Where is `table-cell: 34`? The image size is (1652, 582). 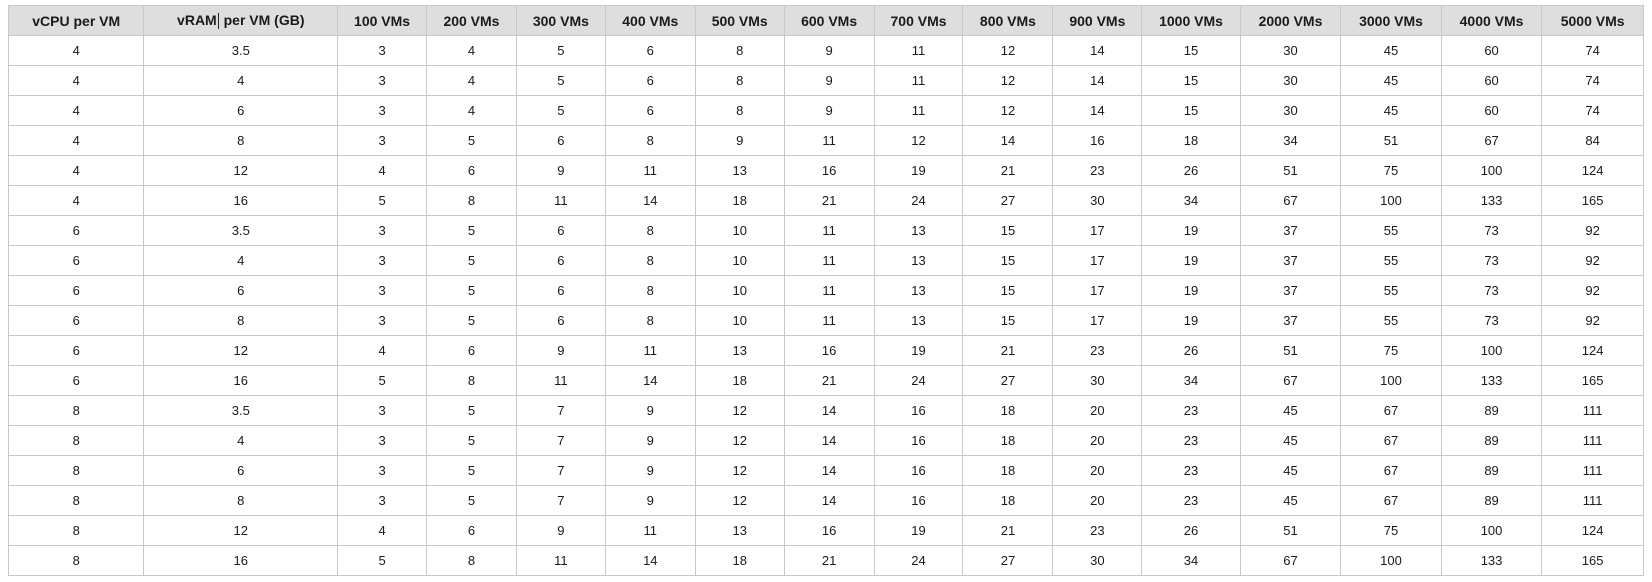 table-cell: 34 is located at coordinates (1191, 560).